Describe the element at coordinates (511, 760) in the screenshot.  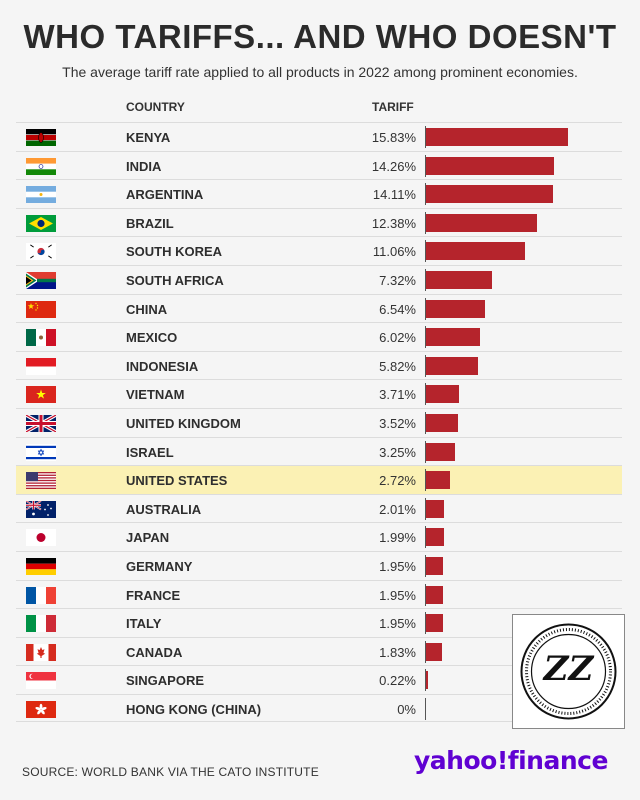
I see `yahoo-finance-logo: yahoo!finance` at that location.